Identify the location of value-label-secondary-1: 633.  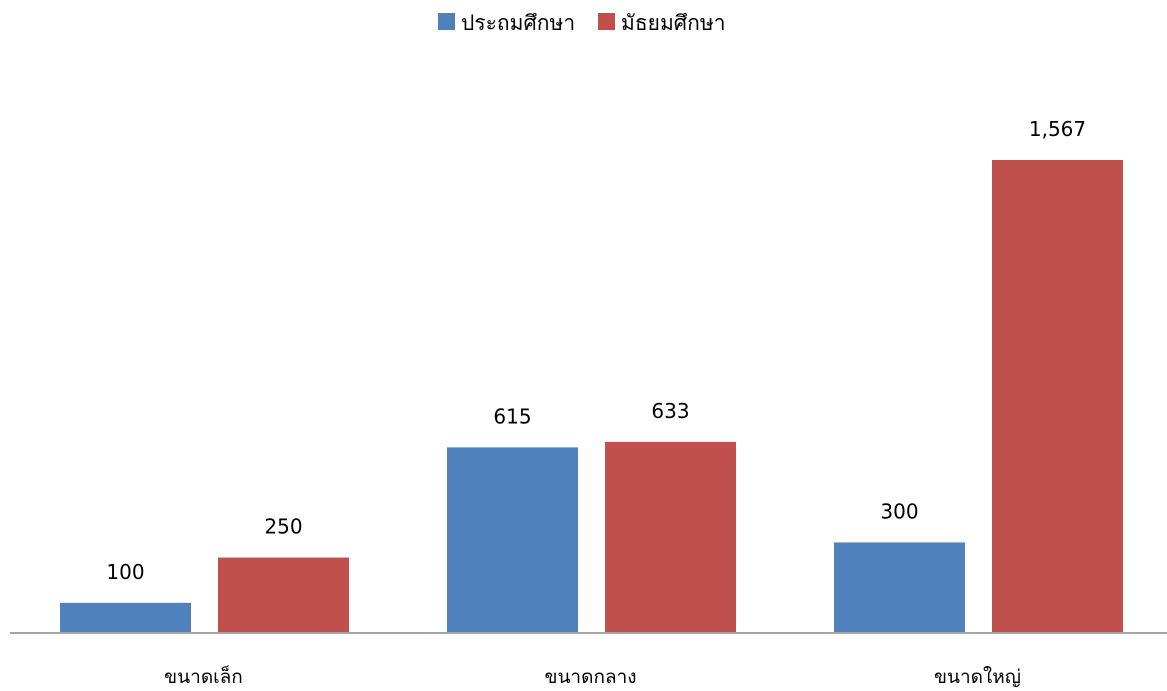
(670, 411).